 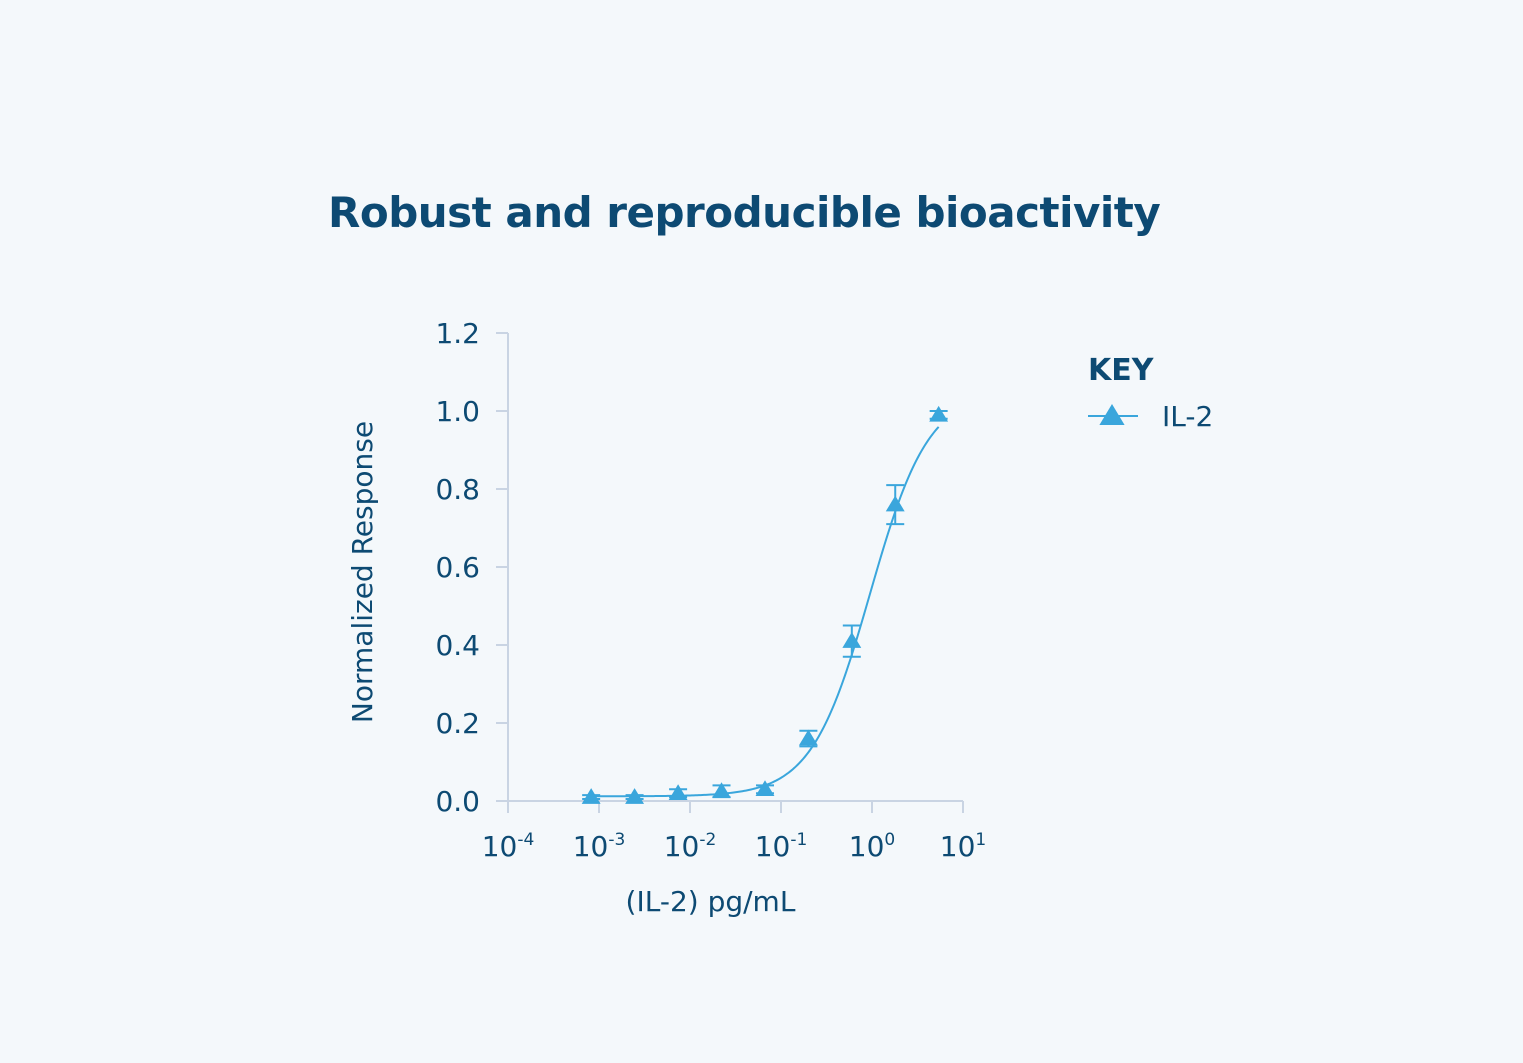 I want to click on x-tick-label: 10⁻⁴, so click(x=508, y=846).